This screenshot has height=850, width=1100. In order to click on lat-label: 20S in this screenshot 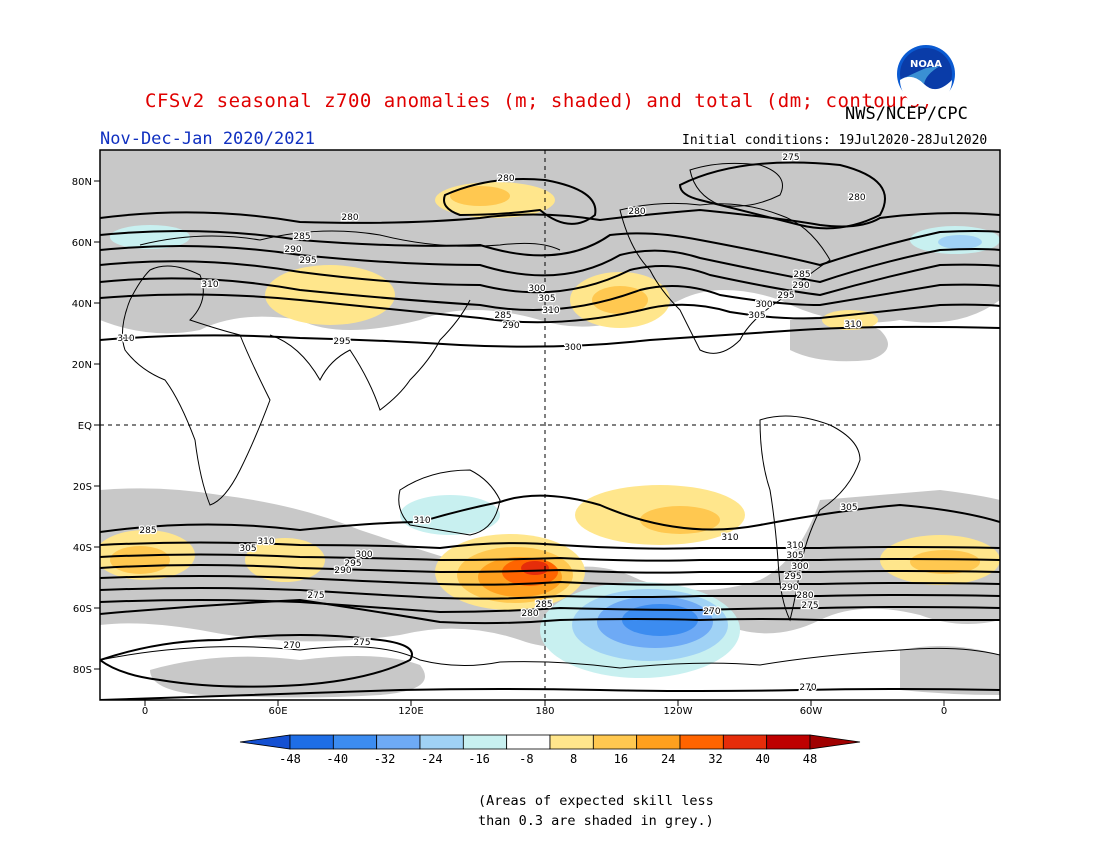, I will do `click(82, 487)`.